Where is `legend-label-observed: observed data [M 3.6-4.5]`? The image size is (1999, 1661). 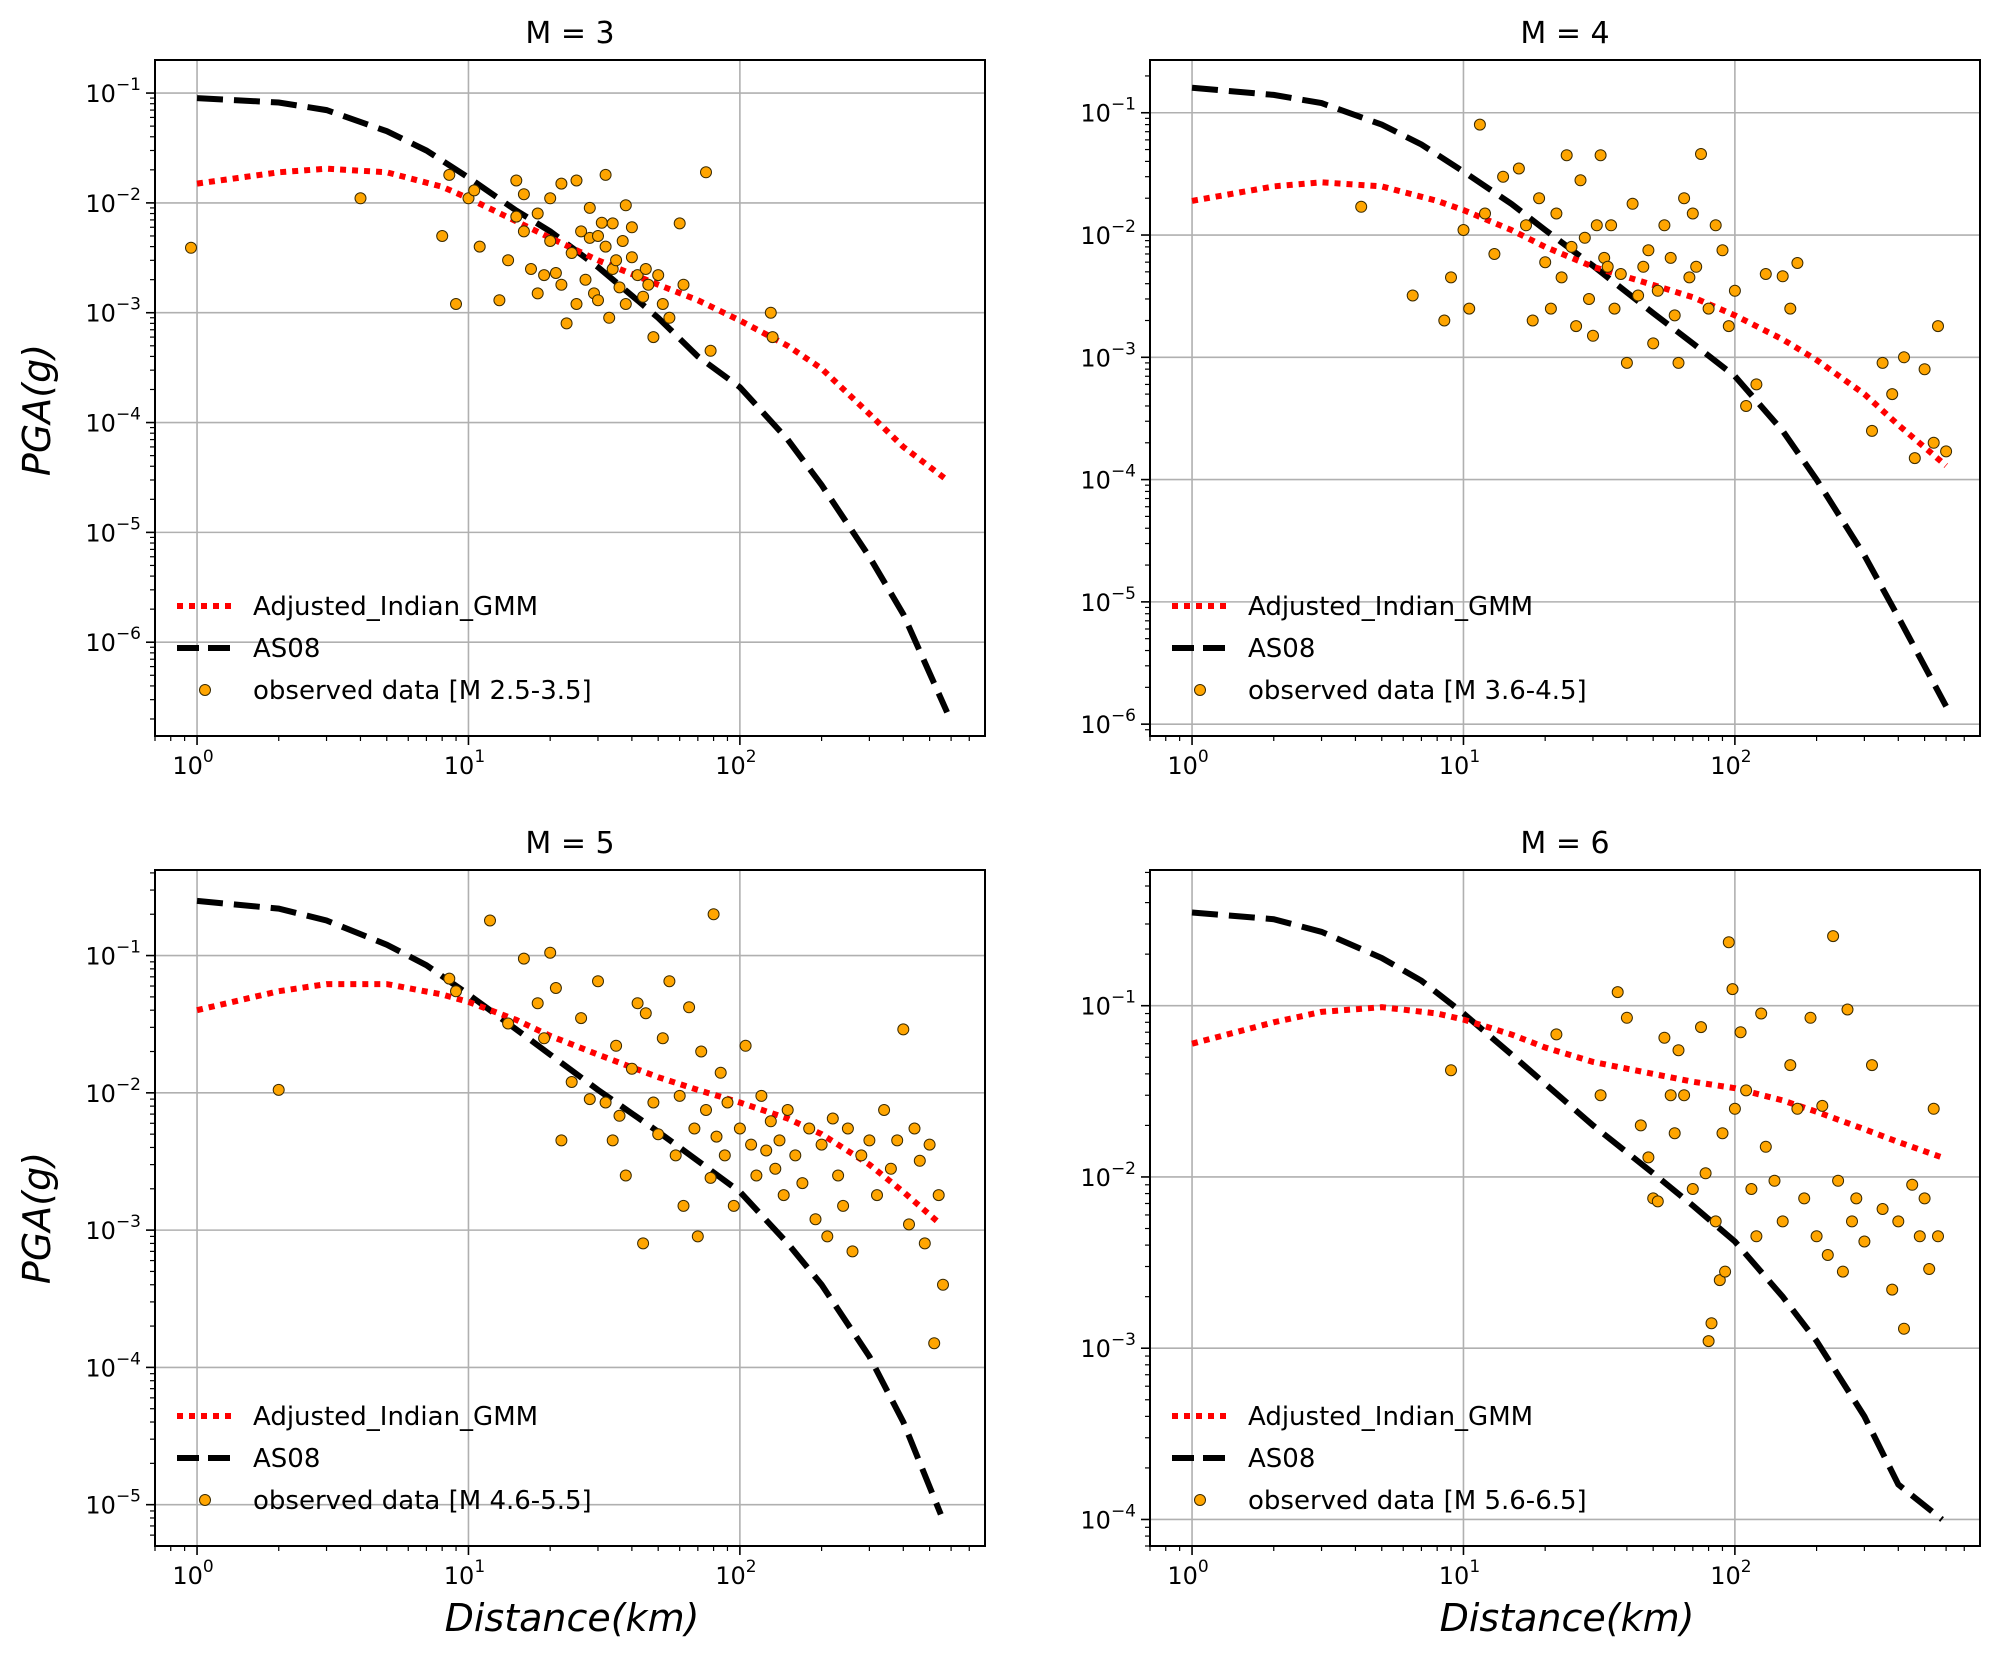 legend-label-observed: observed data [M 3.6-4.5] is located at coordinates (1417, 691).